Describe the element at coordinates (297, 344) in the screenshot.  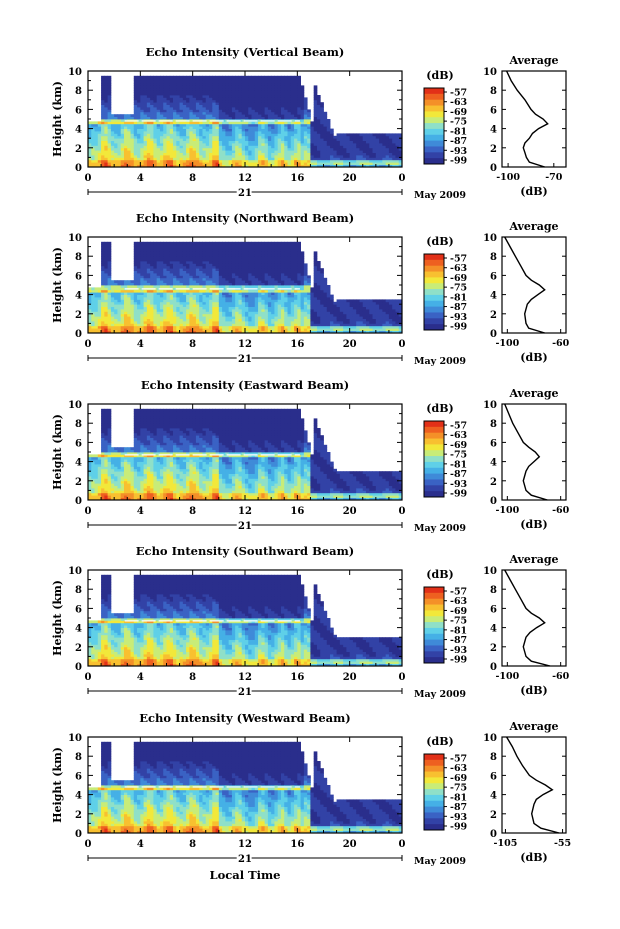
I see `x-tick-label: 16` at that location.